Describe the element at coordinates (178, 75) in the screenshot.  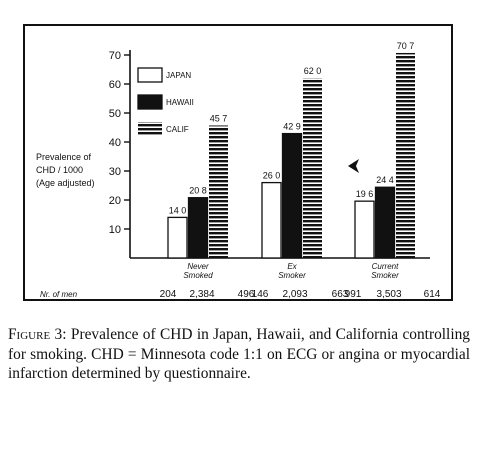
I see `legend-label: JAPAN` at that location.